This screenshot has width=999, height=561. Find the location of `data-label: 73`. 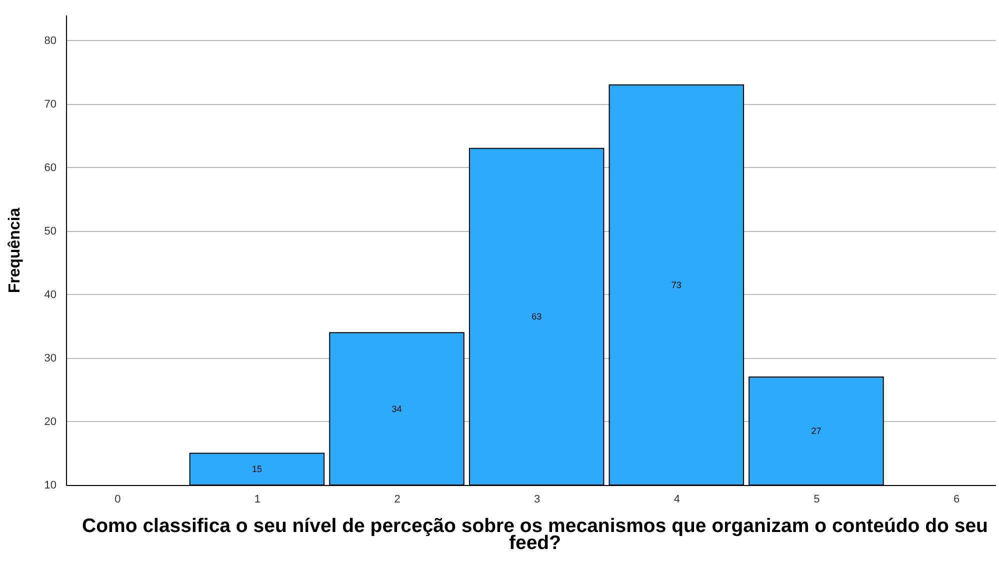

data-label: 73 is located at coordinates (676, 285).